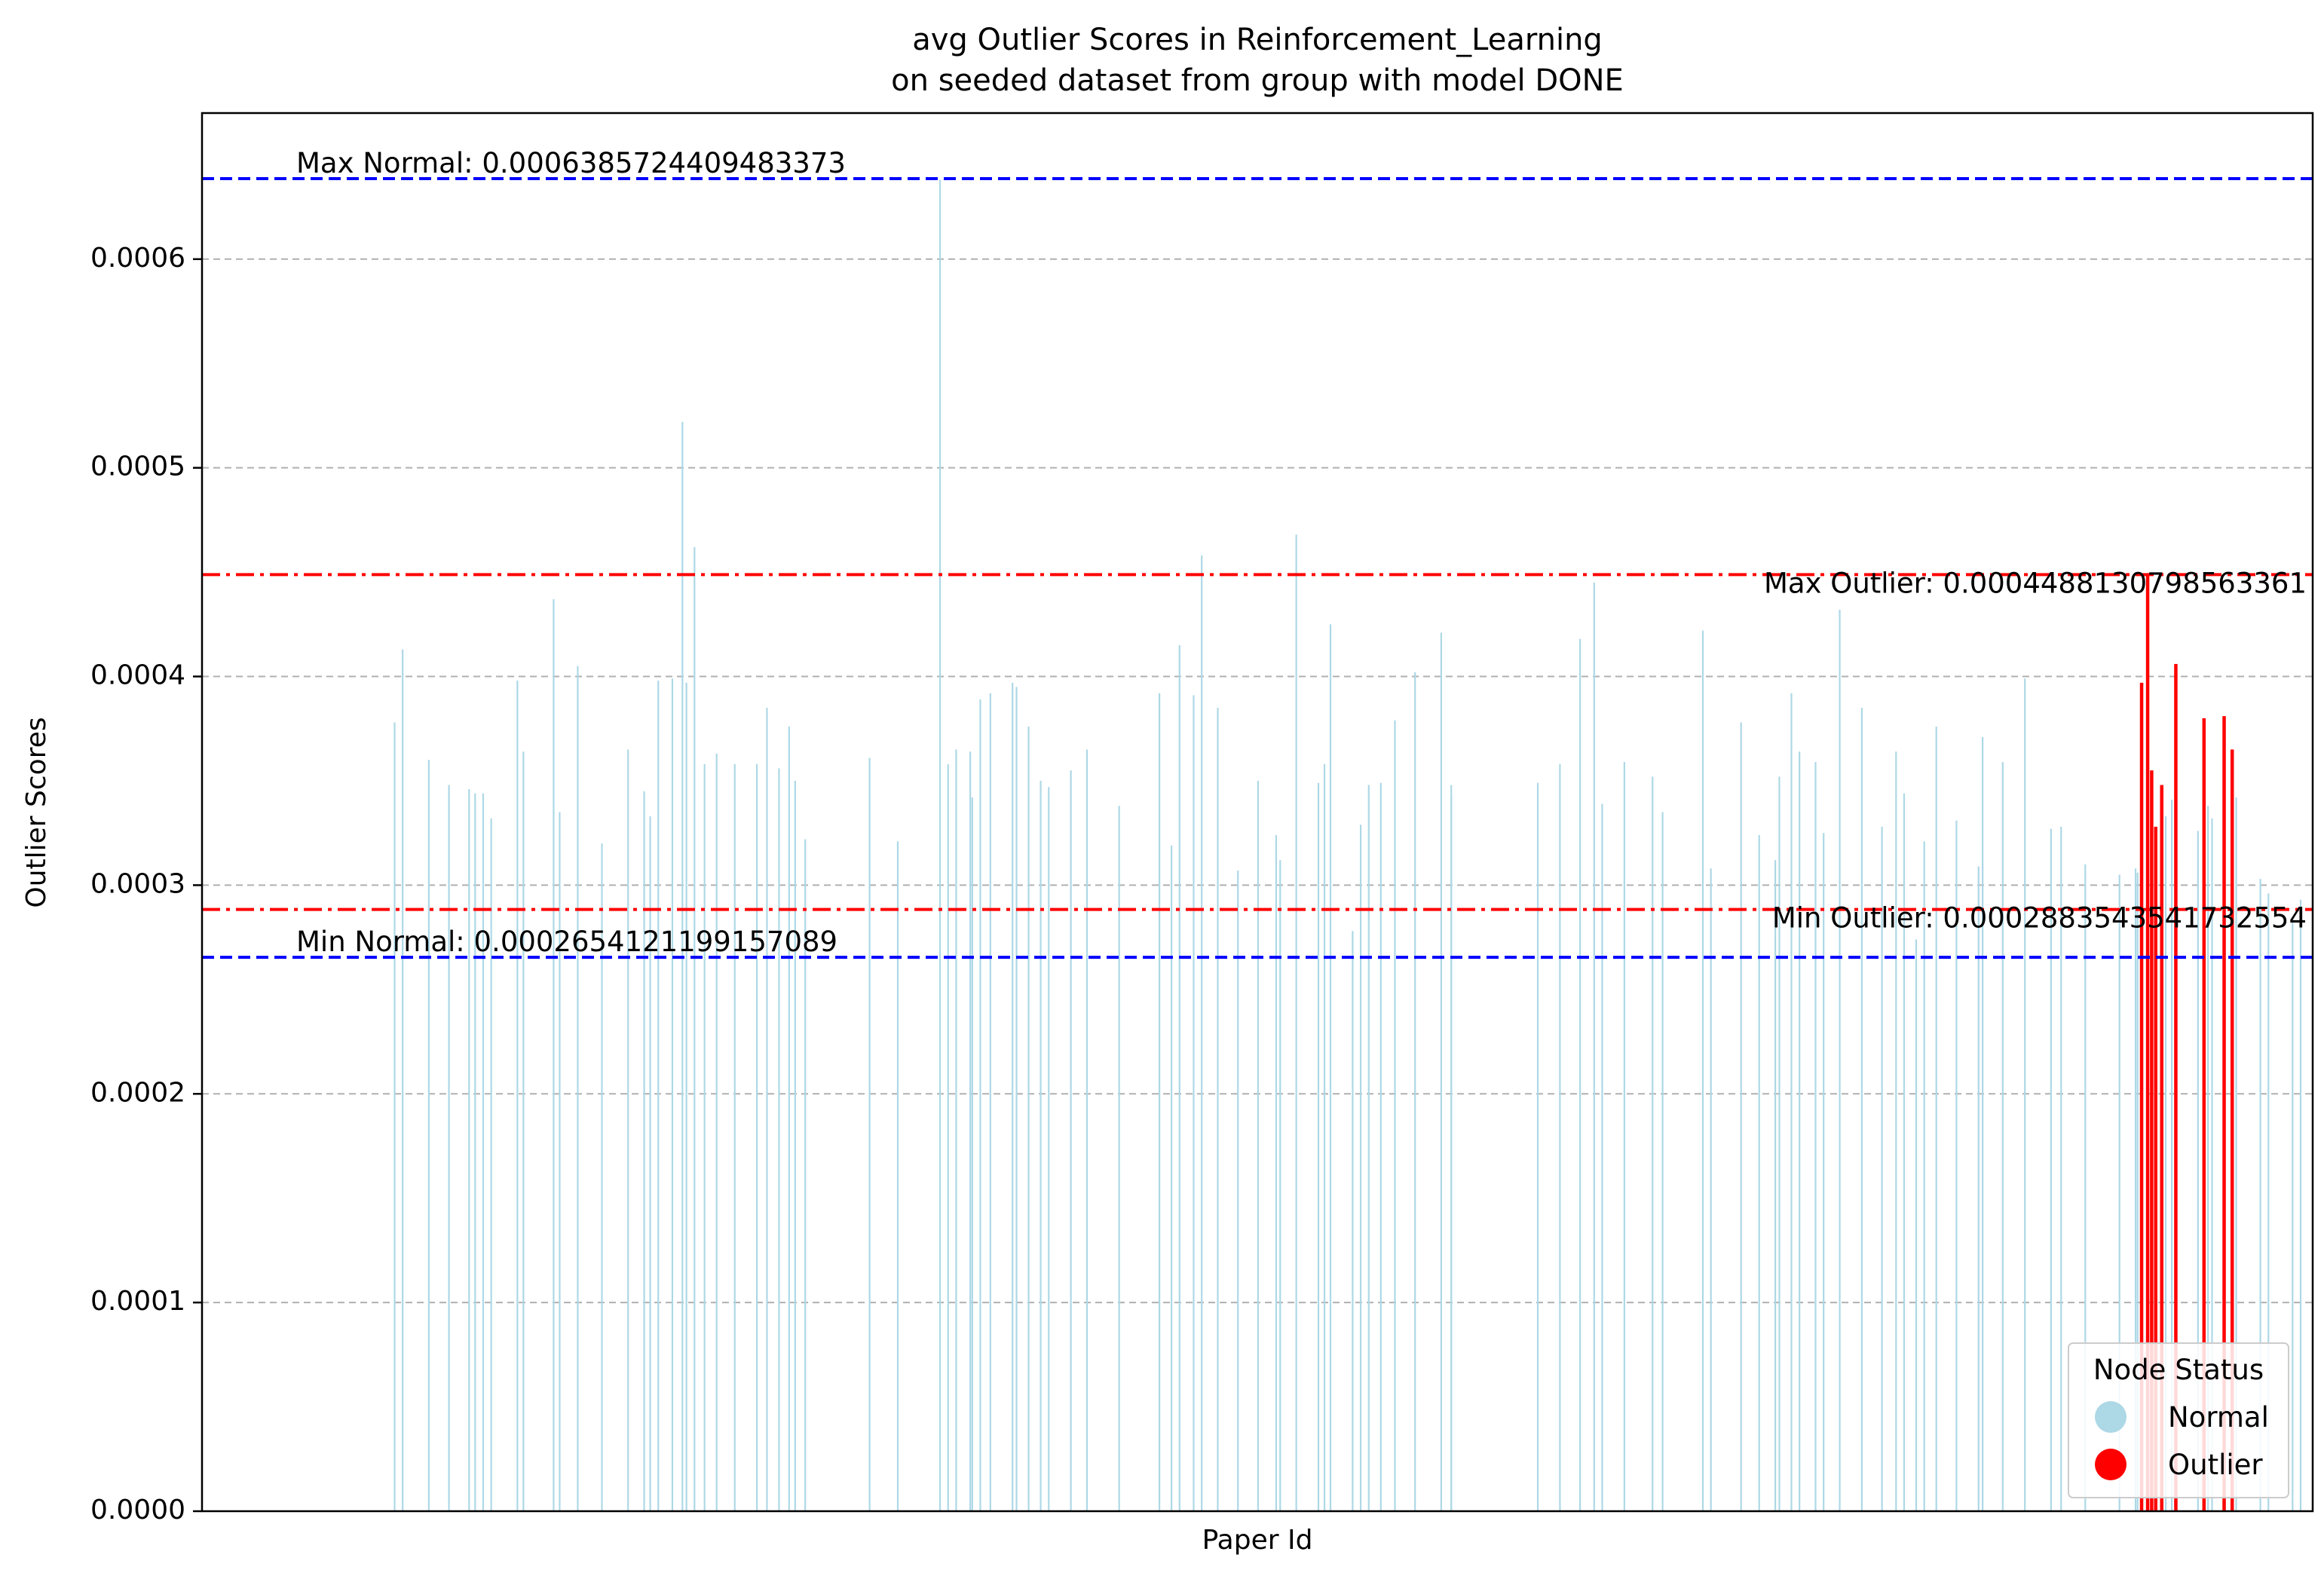  Describe the element at coordinates (2111, 1417) in the screenshot. I see `legend-normal-marker` at that location.